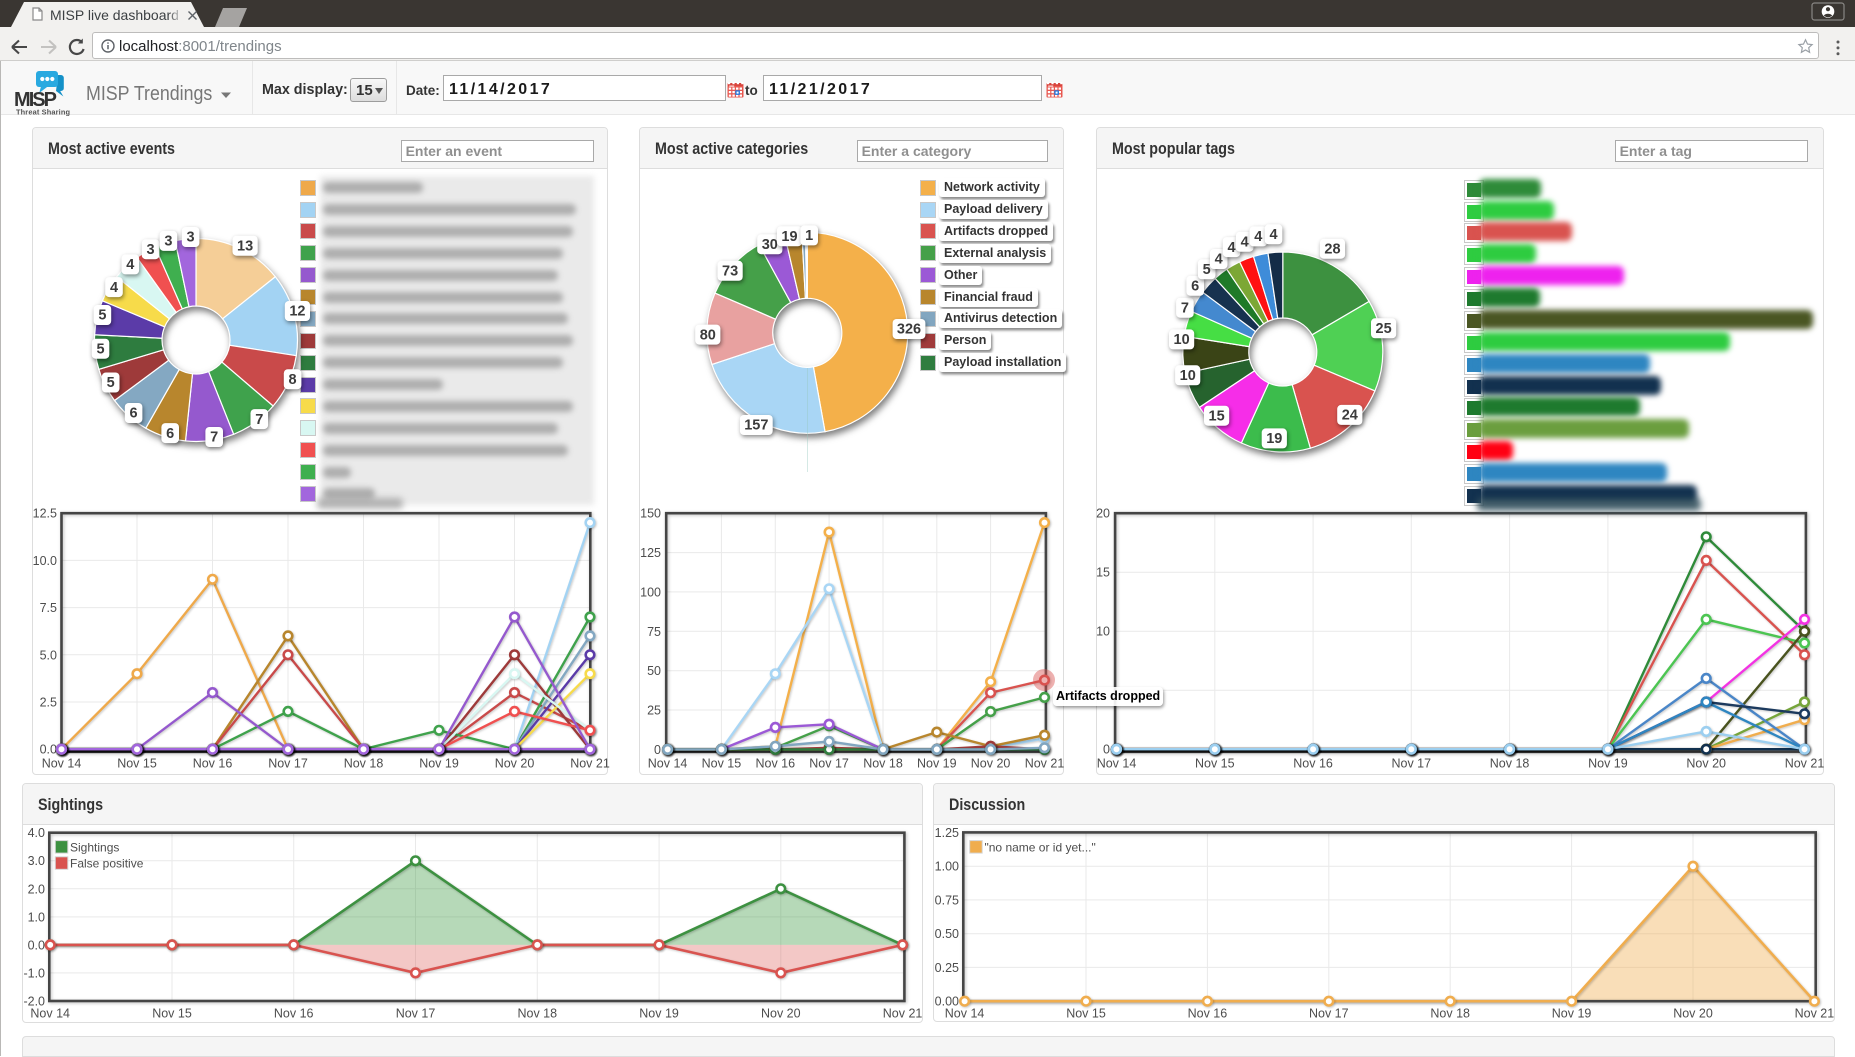 The image size is (1855, 1057). I want to click on svg-text: 2.0, so click(36, 889).